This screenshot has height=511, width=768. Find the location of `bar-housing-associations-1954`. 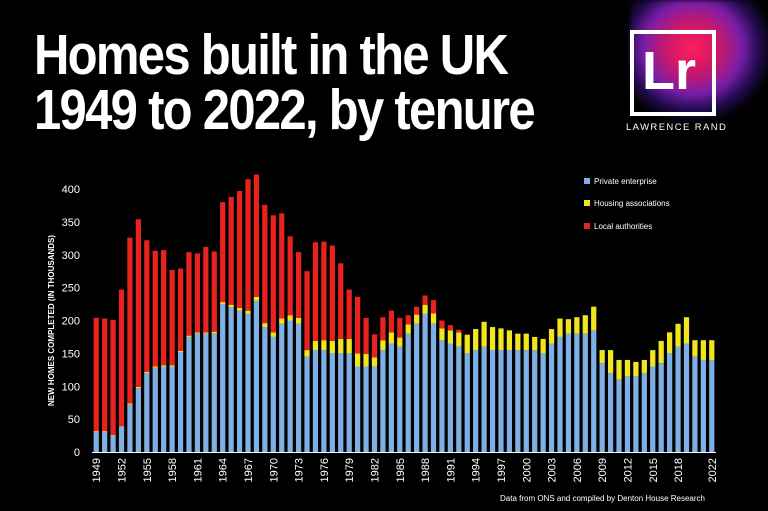

bar-housing-associations-1954 is located at coordinates (138, 387).